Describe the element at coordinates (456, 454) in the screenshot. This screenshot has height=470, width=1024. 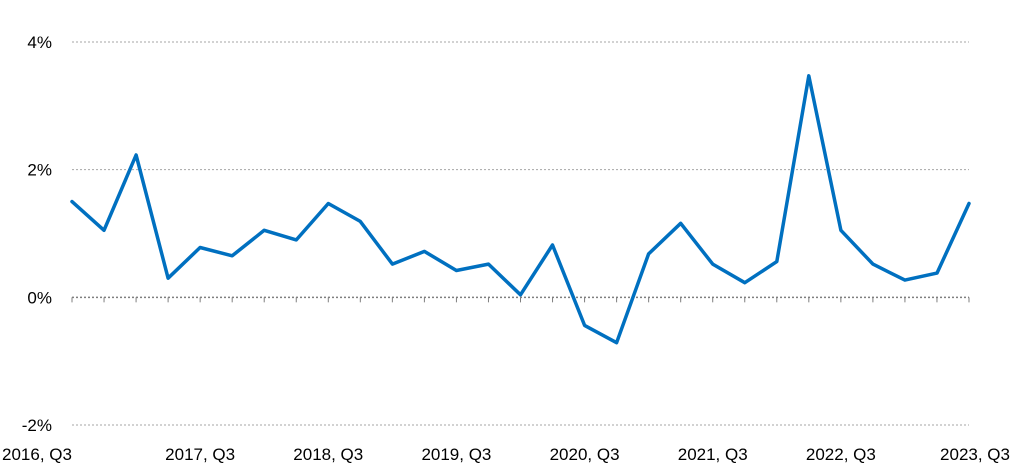
I see `x-tick-label: 2019, Q3` at that location.